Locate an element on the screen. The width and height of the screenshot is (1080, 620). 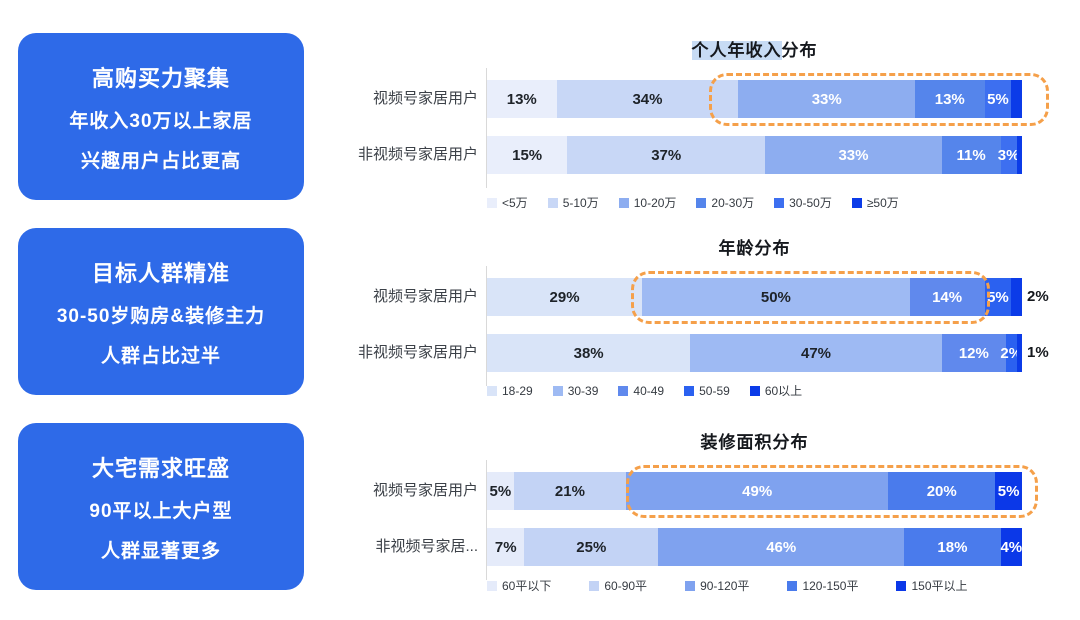
segment-label: 21% is located at coordinates (569, 491).